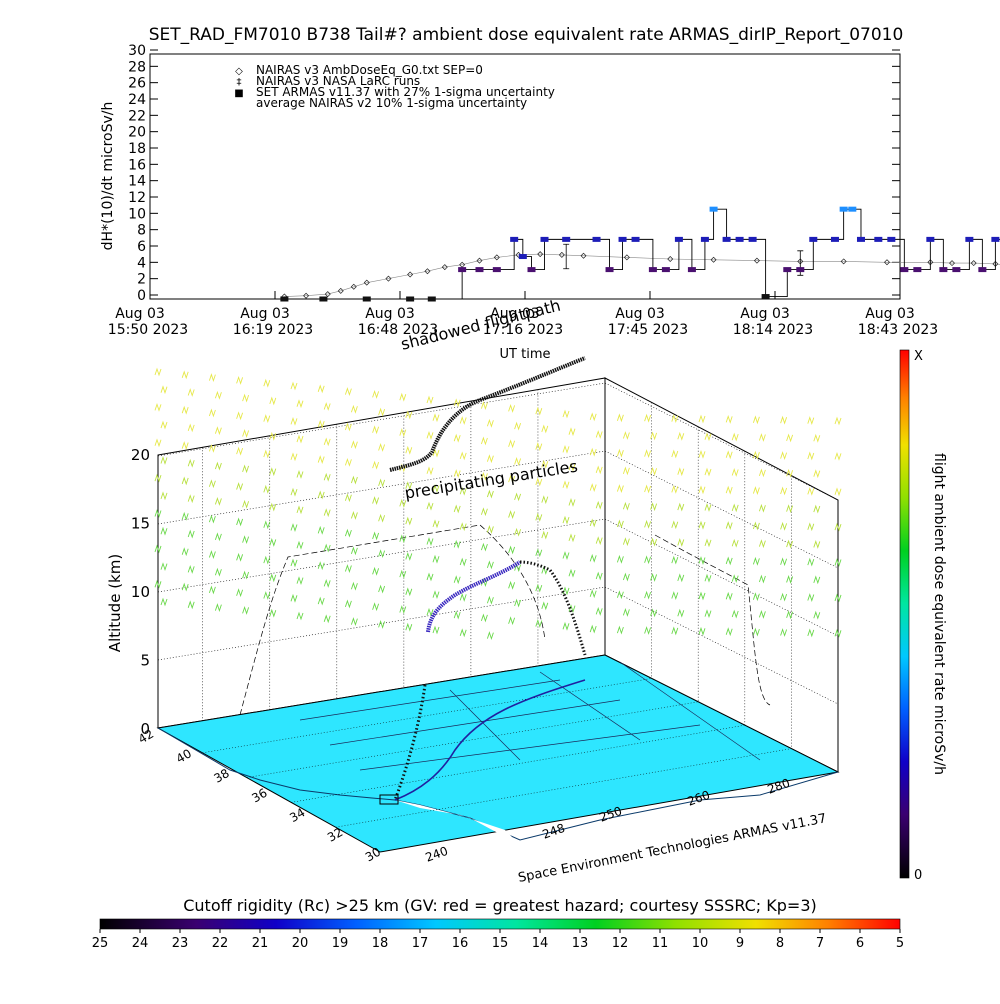 The height and width of the screenshot is (1004, 1000). What do you see at coordinates (297, 815) in the screenshot?
I see `latitude-tick-label: 34` at bounding box center [297, 815].